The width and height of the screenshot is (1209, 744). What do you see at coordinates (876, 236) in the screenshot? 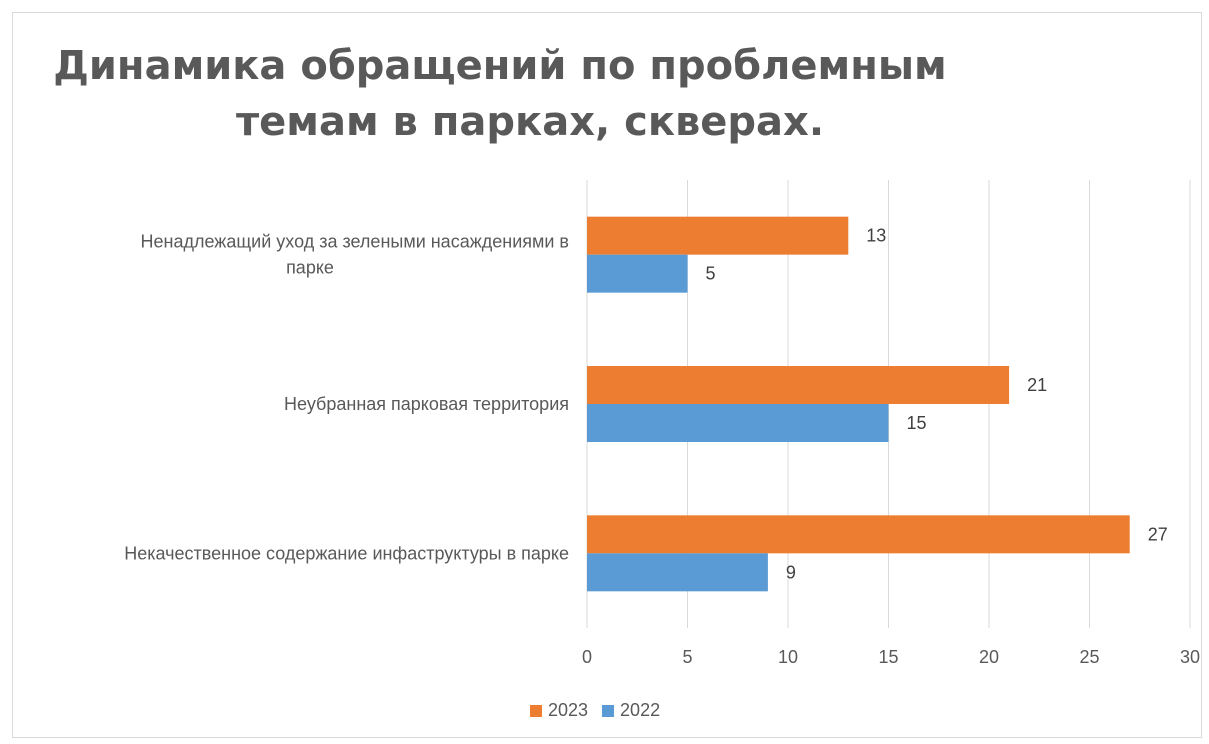
I see `data-label-2023-0: 13` at bounding box center [876, 236].